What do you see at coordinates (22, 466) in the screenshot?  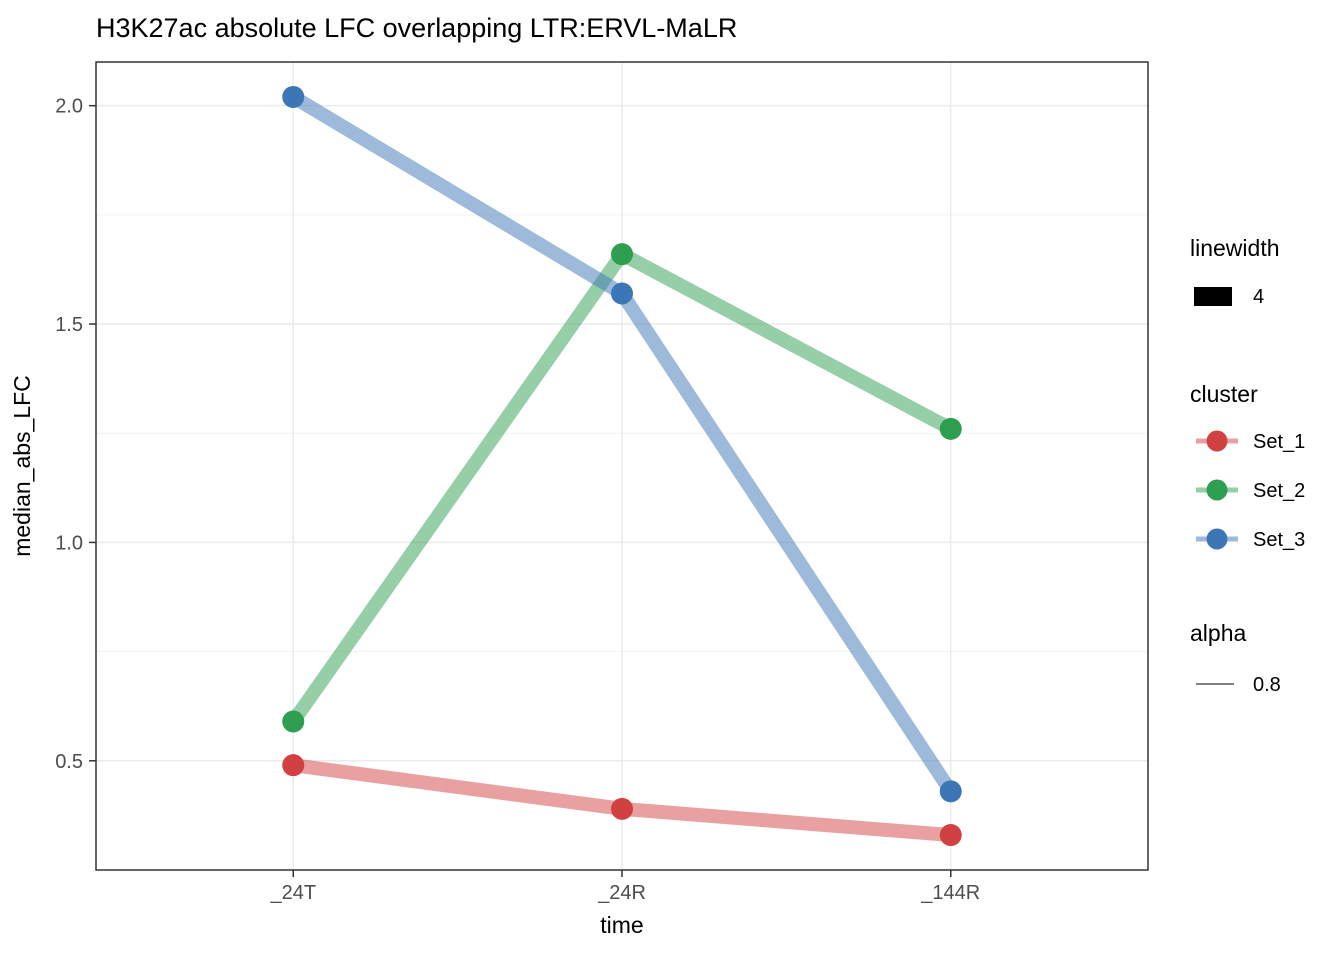 I see `y-axis-title: median_abs_LFC` at bounding box center [22, 466].